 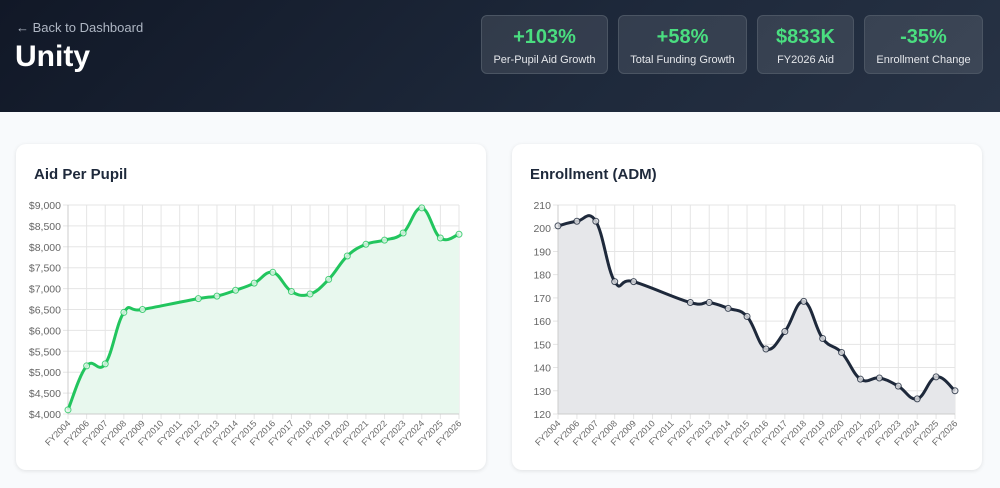 What do you see at coordinates (45, 269) in the screenshot?
I see `y-tick-label: $7,500` at bounding box center [45, 269].